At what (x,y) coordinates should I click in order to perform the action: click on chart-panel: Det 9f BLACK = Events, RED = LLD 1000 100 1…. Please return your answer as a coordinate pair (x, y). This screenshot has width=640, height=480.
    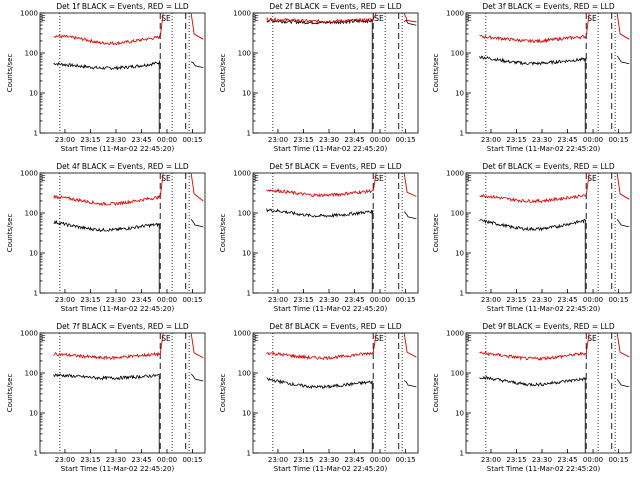
    Looking at the image, I should click on (532, 397).